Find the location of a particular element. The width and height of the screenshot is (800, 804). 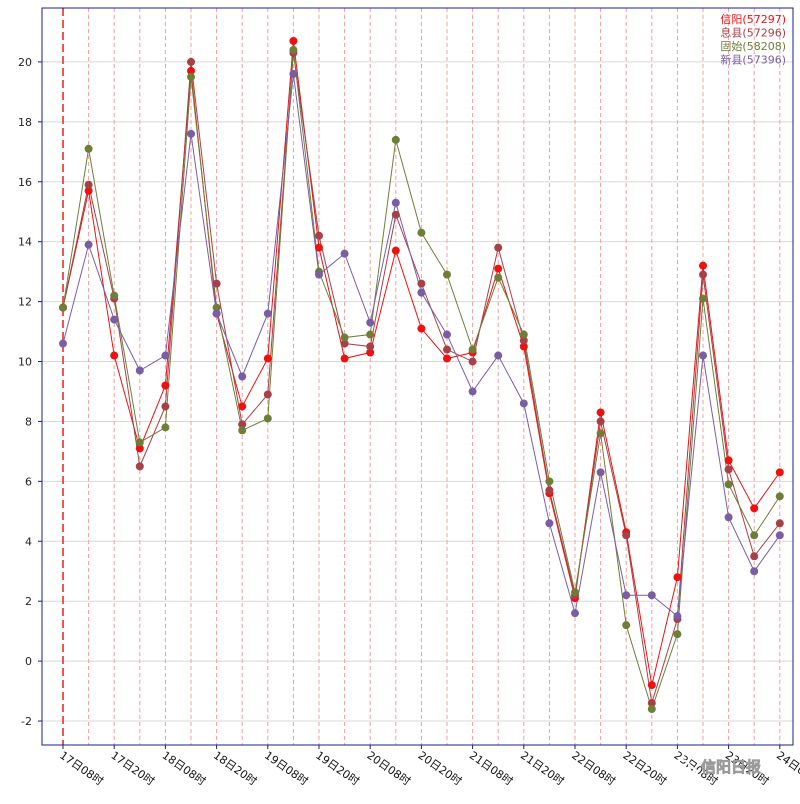

legend-entry: 信阳(57297) is located at coordinates (753, 19).